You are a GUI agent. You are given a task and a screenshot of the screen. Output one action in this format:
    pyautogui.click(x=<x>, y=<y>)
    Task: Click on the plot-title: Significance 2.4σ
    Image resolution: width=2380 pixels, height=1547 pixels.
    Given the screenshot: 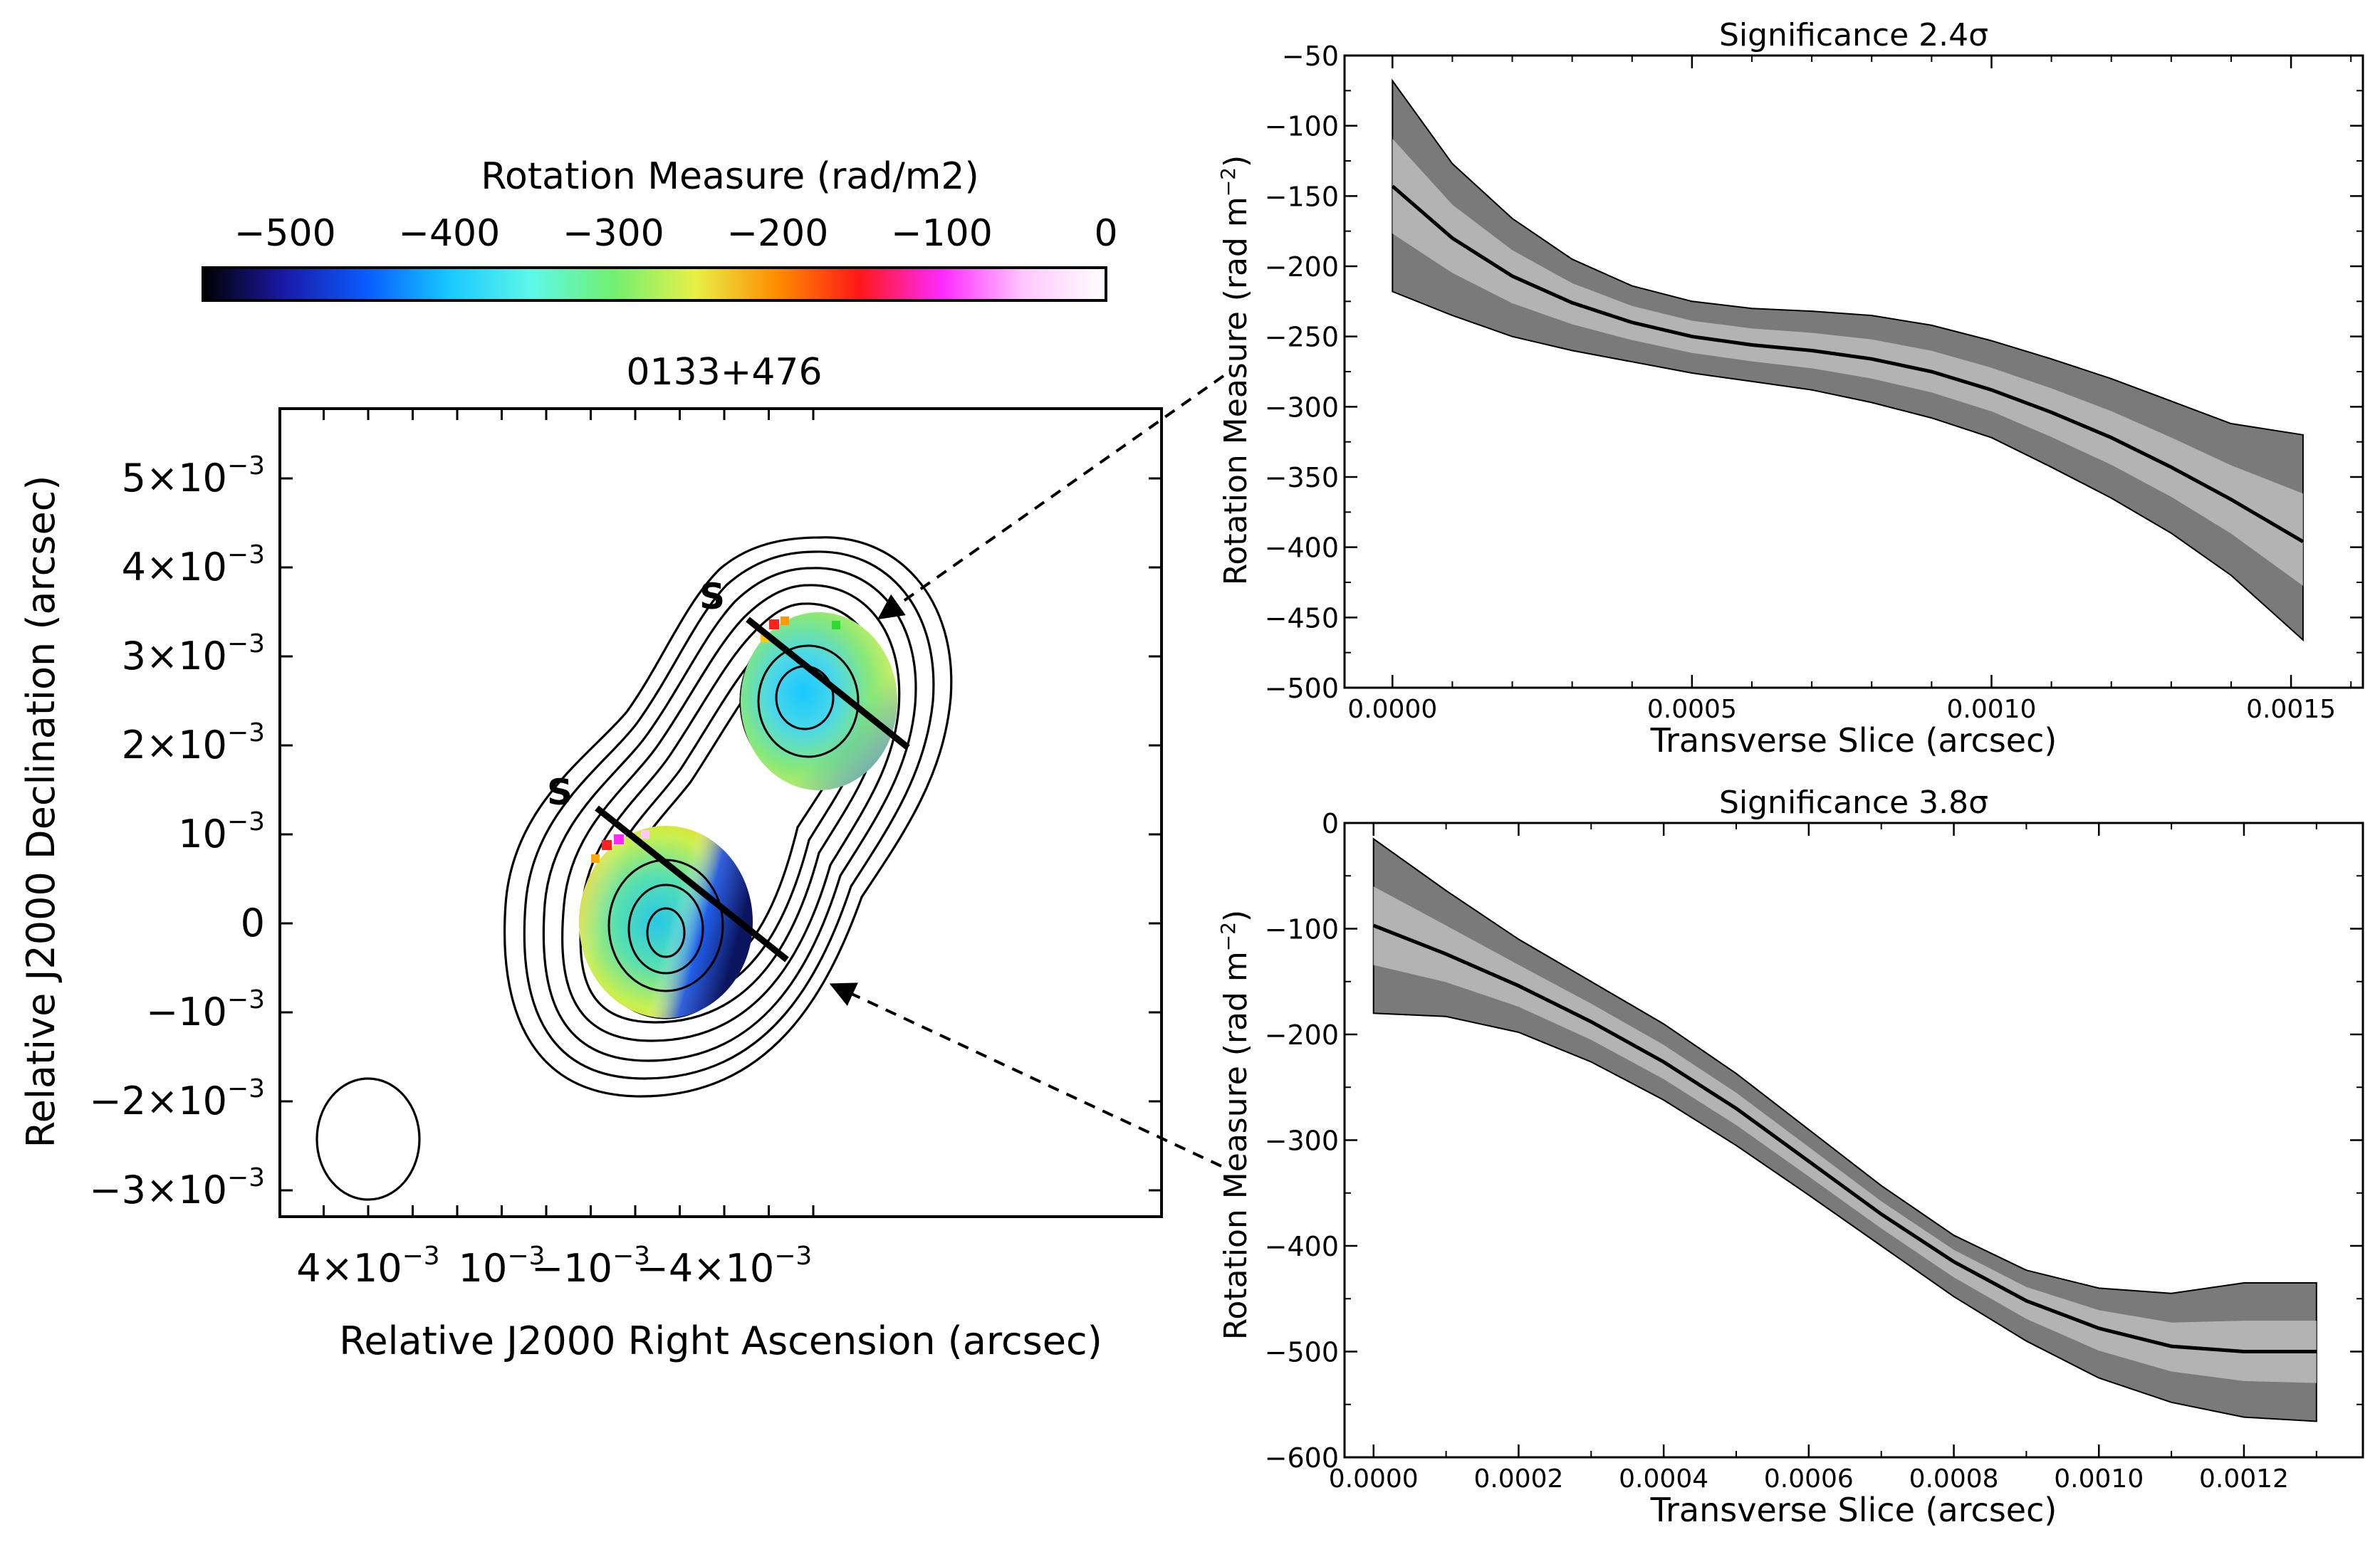 What is the action you would take?
    pyautogui.click(x=1853, y=35)
    